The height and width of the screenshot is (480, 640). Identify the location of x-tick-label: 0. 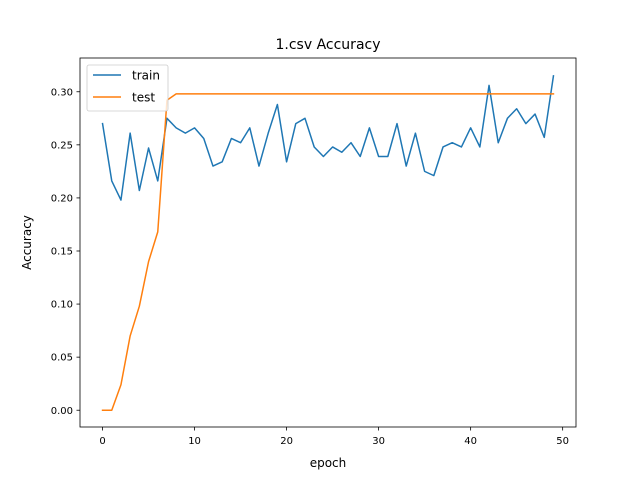
(102, 441).